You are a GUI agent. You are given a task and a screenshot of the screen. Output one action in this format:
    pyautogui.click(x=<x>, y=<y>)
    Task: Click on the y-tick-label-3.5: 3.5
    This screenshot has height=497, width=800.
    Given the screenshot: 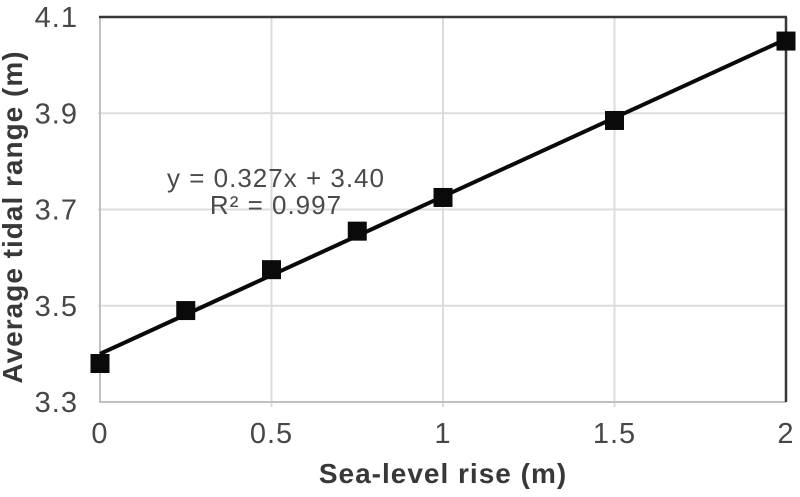 What is the action you would take?
    pyautogui.click(x=56, y=307)
    